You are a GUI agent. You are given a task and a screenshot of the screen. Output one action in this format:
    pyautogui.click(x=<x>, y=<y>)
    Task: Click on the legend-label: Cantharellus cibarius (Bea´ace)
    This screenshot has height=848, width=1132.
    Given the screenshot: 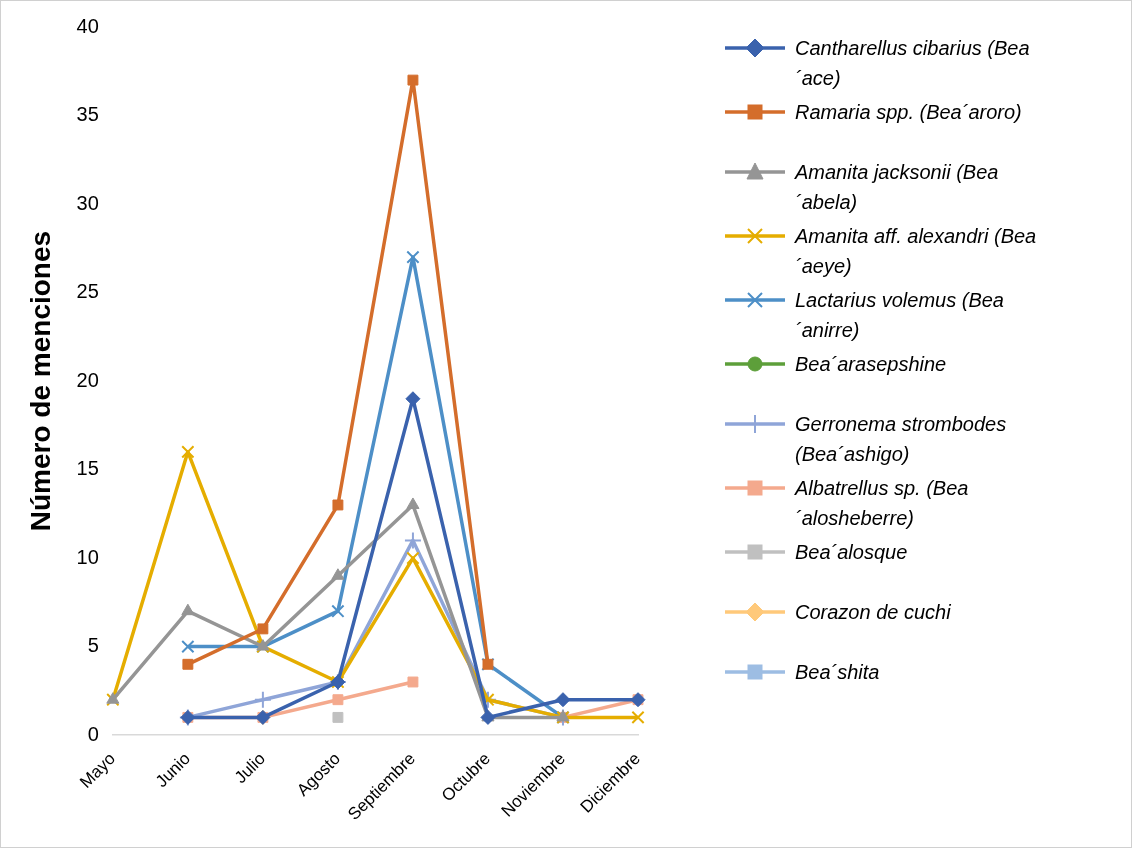 What is the action you would take?
    pyautogui.click(x=913, y=63)
    